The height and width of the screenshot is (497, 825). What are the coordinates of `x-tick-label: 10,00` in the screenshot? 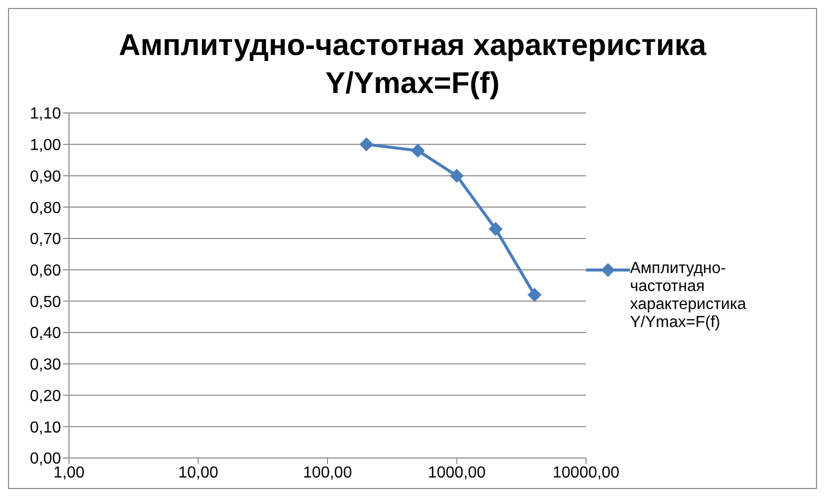 It's located at (198, 473).